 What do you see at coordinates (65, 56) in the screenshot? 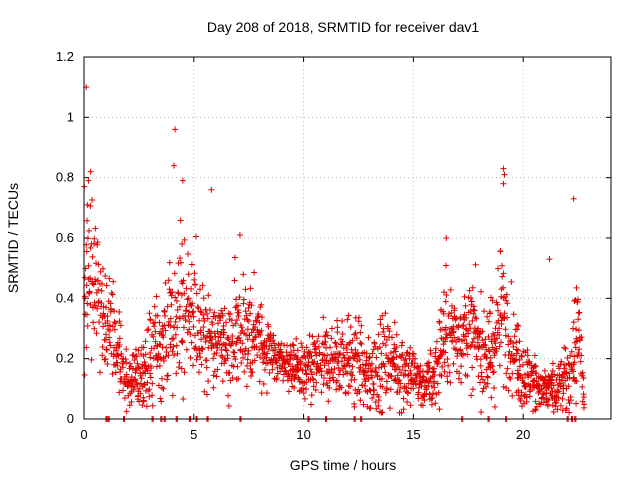
I see `y-tick-label: 1.2` at bounding box center [65, 56].